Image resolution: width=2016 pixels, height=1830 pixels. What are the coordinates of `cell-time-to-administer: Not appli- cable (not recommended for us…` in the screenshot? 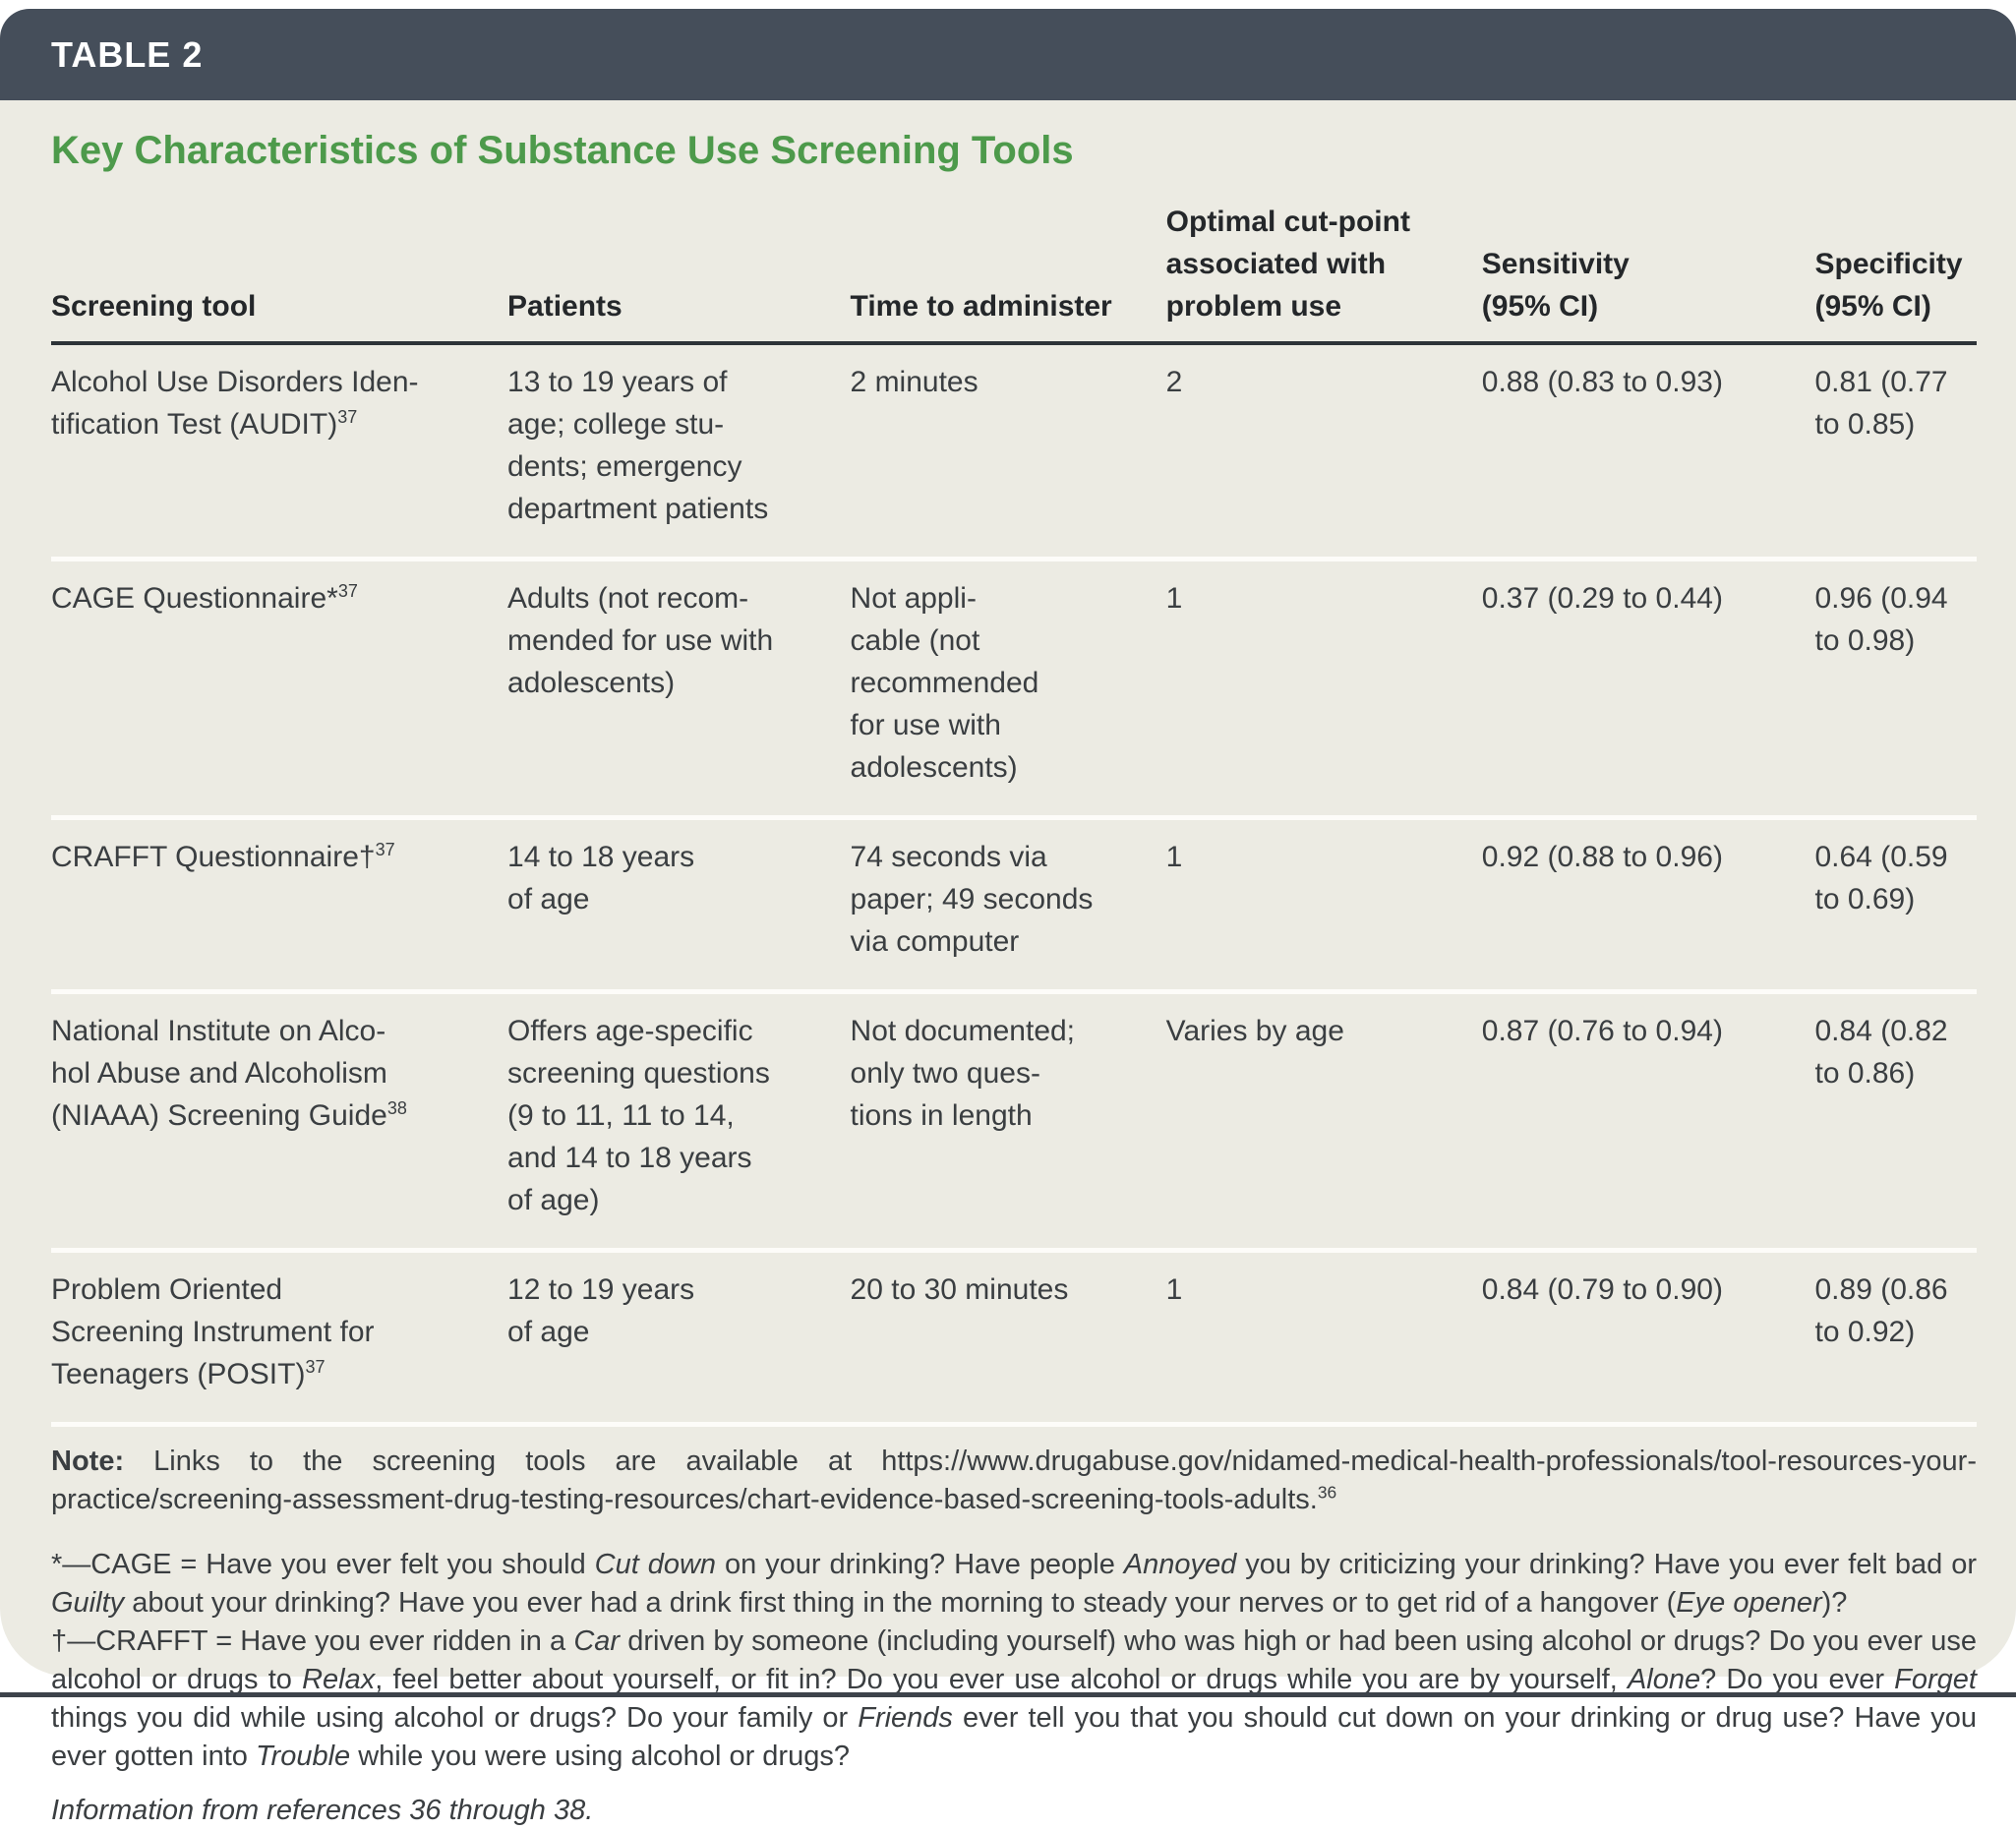 It's located at (1008, 689).